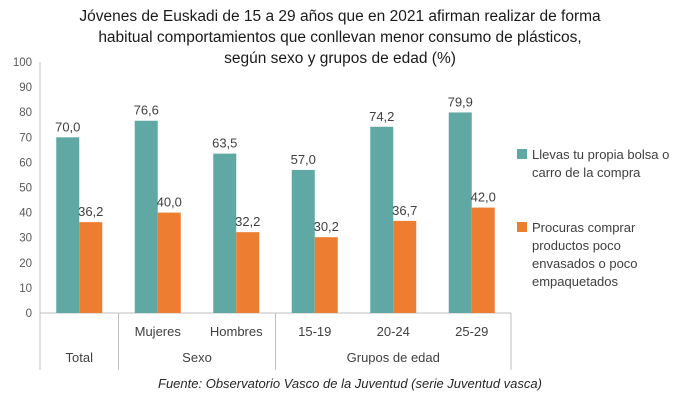 This screenshot has width=700, height=404. I want to click on legend-label-line: empaquetados, so click(575, 281).